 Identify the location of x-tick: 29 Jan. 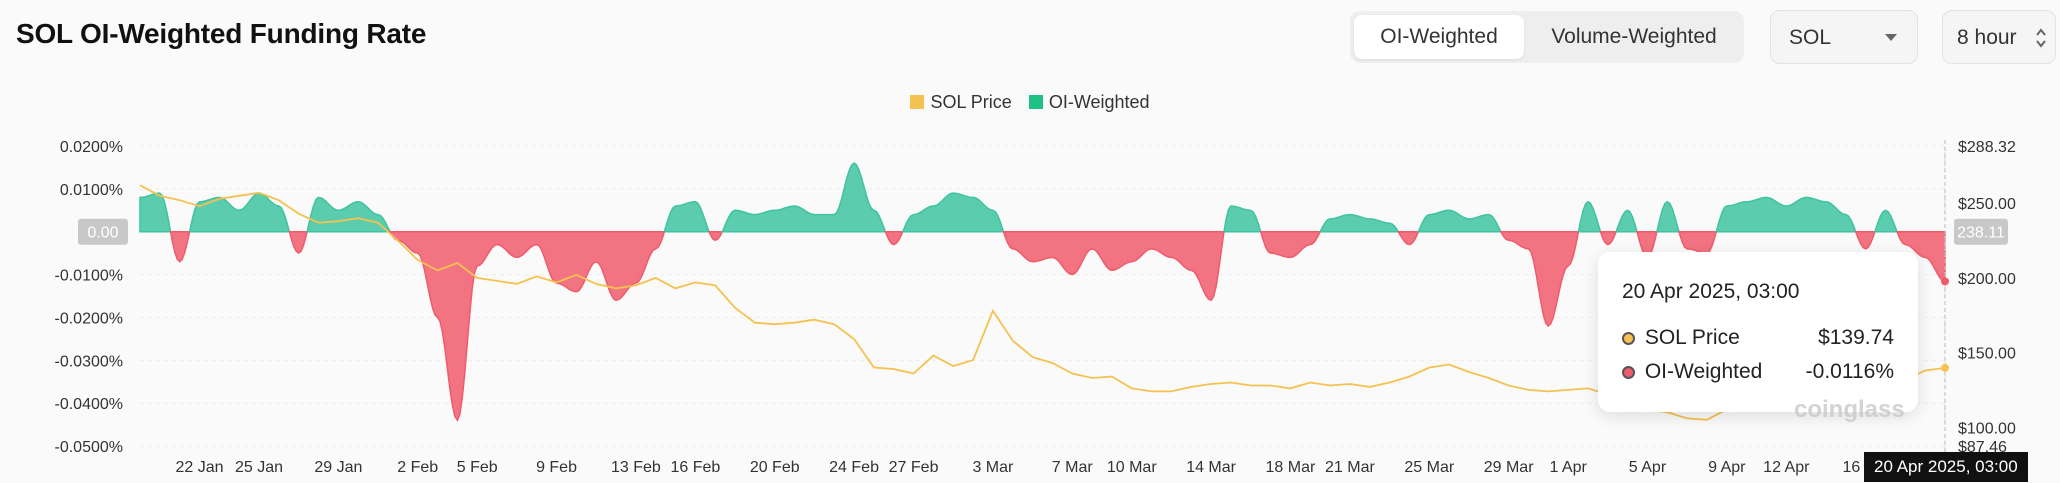
(338, 467).